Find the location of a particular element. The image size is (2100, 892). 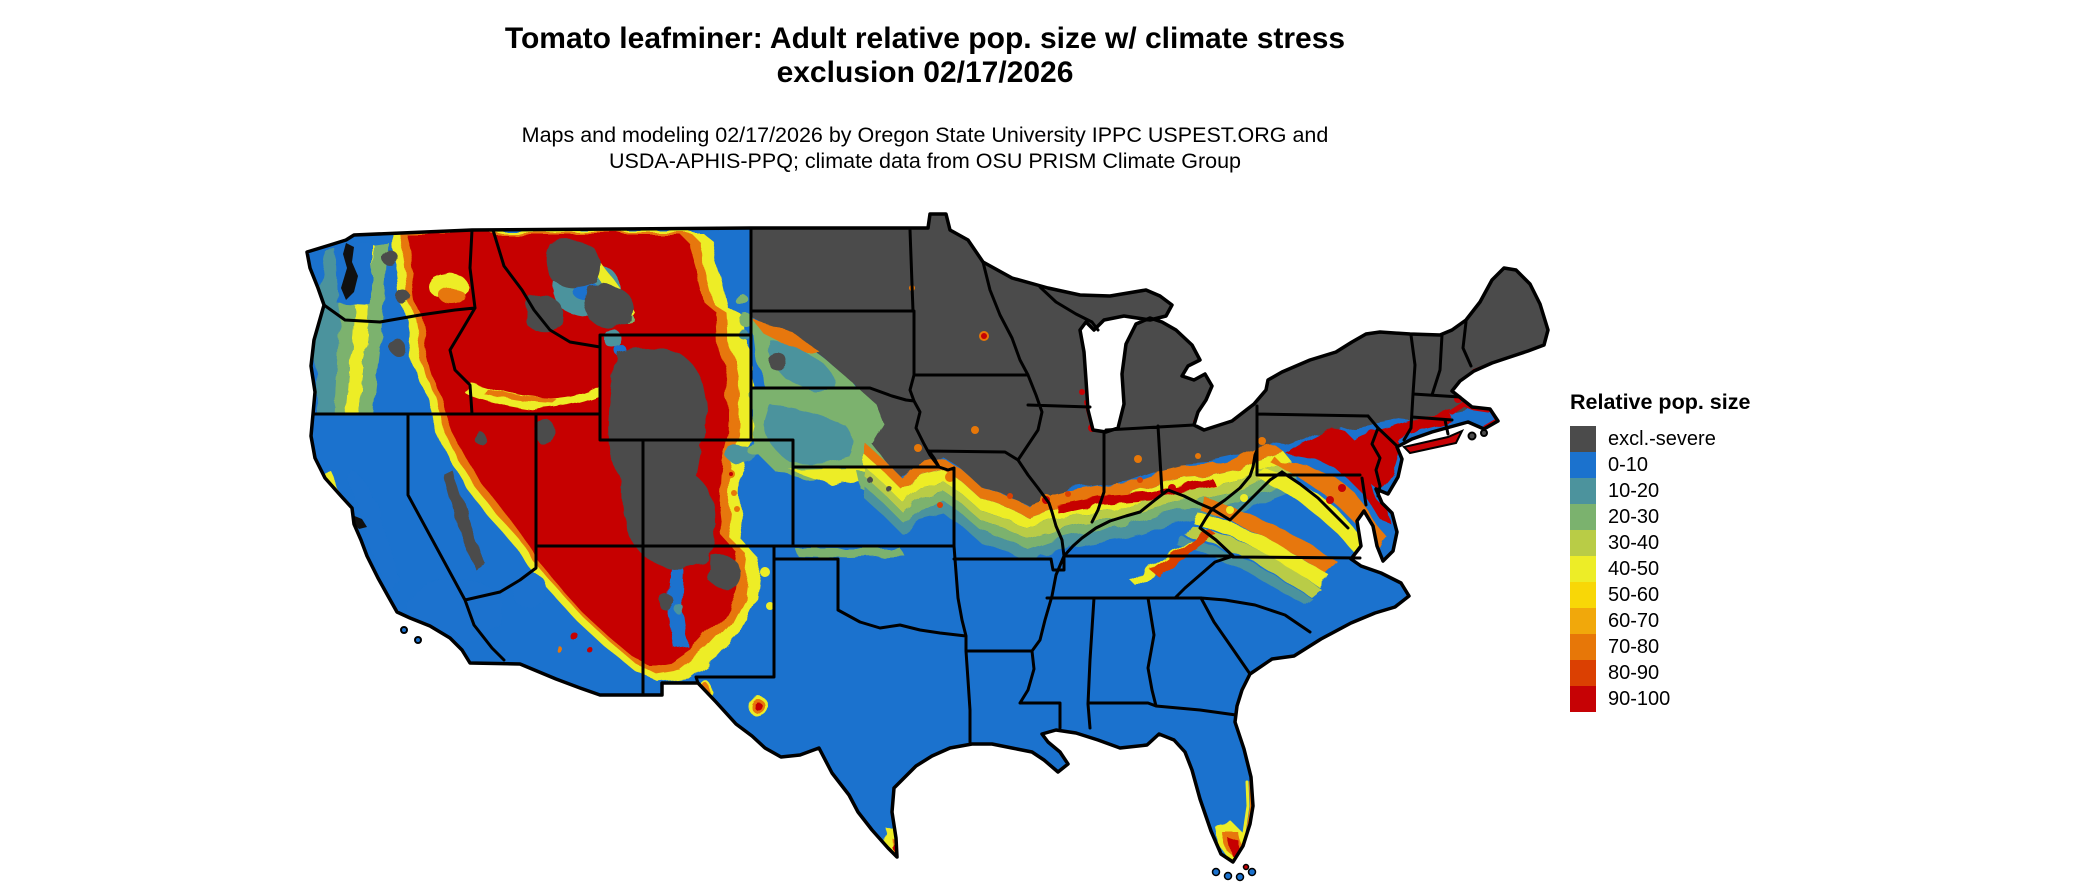

nantucket is located at coordinates (1484, 433).